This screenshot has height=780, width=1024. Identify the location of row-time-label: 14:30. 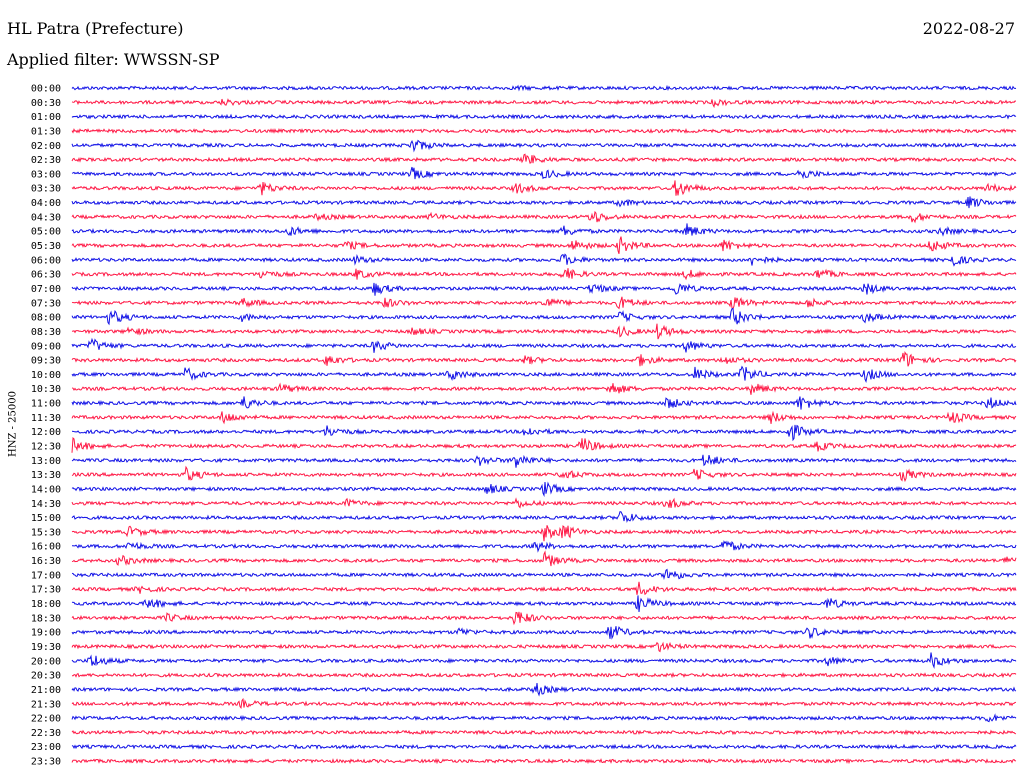
(46, 504).